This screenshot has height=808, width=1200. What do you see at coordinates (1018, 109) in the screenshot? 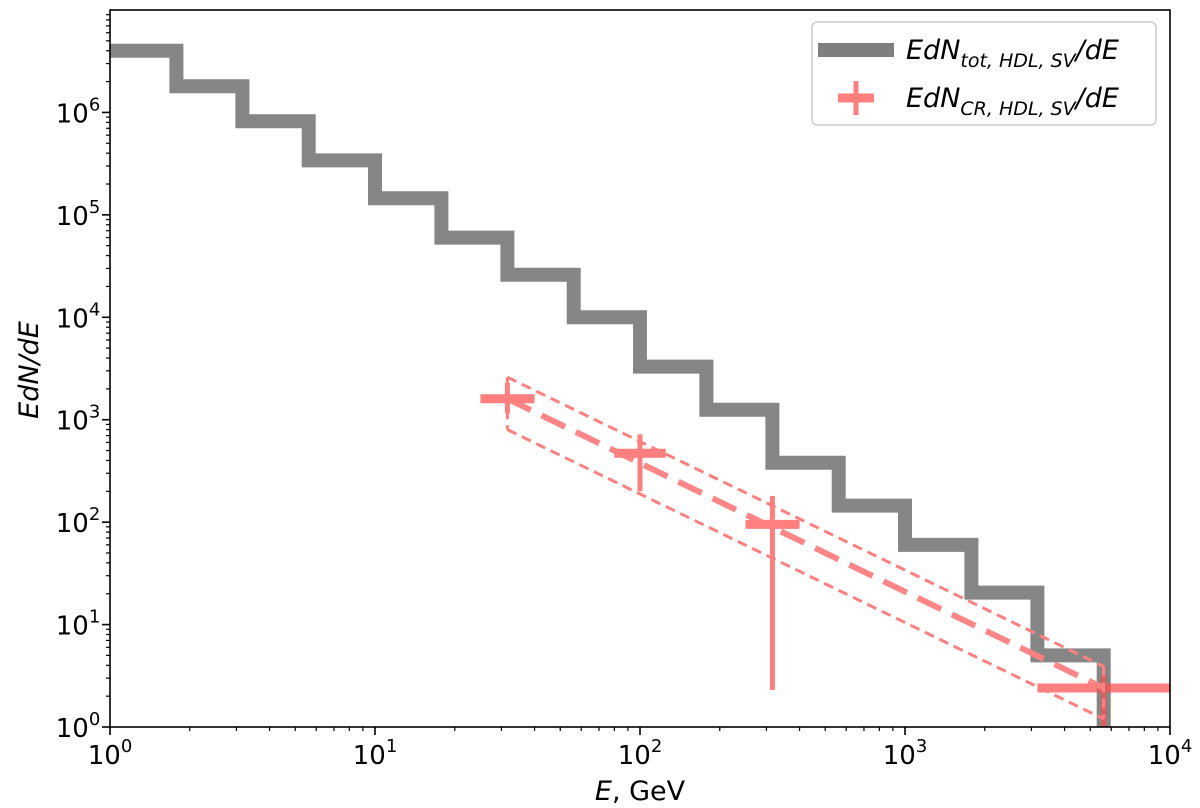
I see `legend-label-sub: CR, HDL, SV` at bounding box center [1018, 109].